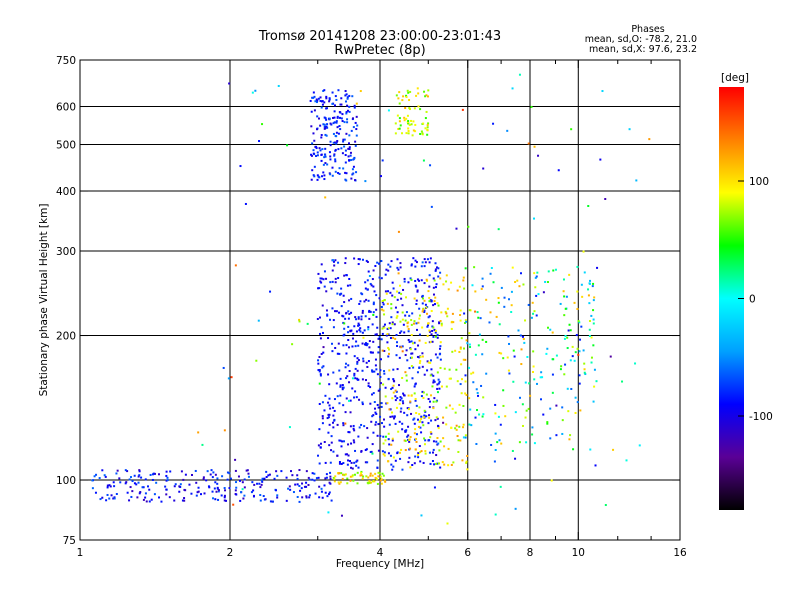 This screenshot has width=800, height=600. I want to click on chart-subtitle: RwPretec (8p), so click(379, 50).